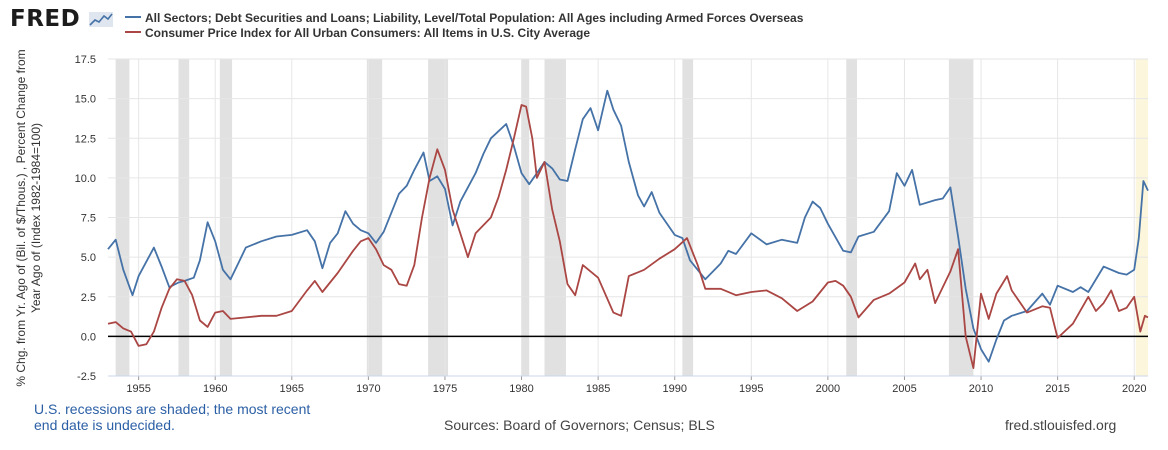 The height and width of the screenshot is (450, 1168). What do you see at coordinates (751, 389) in the screenshot?
I see `x-tick-label: 1995` at bounding box center [751, 389].